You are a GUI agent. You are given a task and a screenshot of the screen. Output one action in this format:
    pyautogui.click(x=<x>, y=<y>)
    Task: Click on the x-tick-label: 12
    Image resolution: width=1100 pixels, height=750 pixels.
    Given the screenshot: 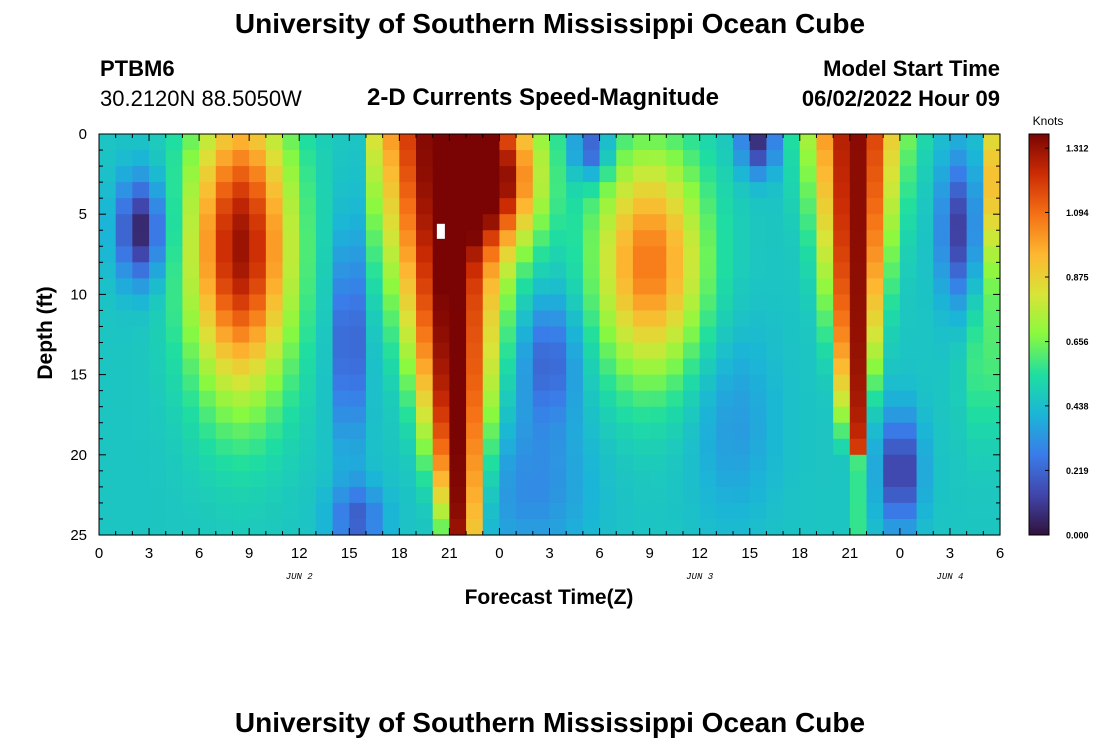 What is the action you would take?
    pyautogui.click(x=299, y=553)
    